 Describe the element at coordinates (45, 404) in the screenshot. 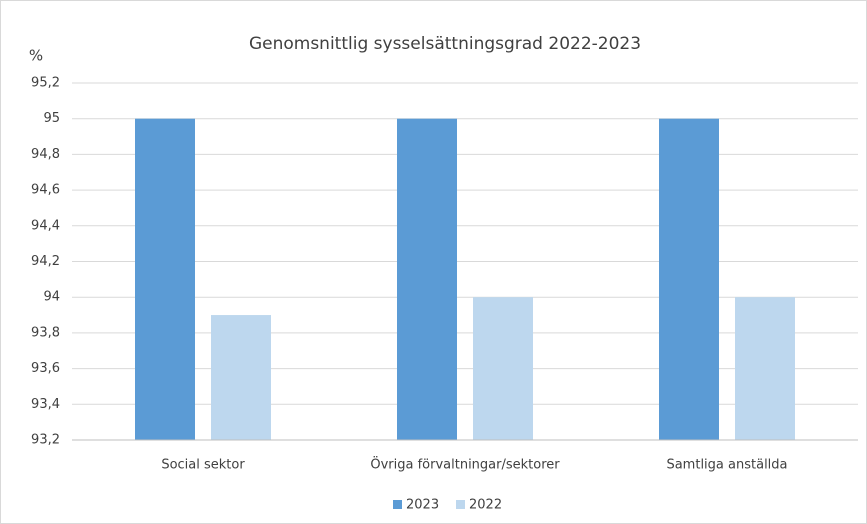

I see `y-tick-label: 93,4` at that location.